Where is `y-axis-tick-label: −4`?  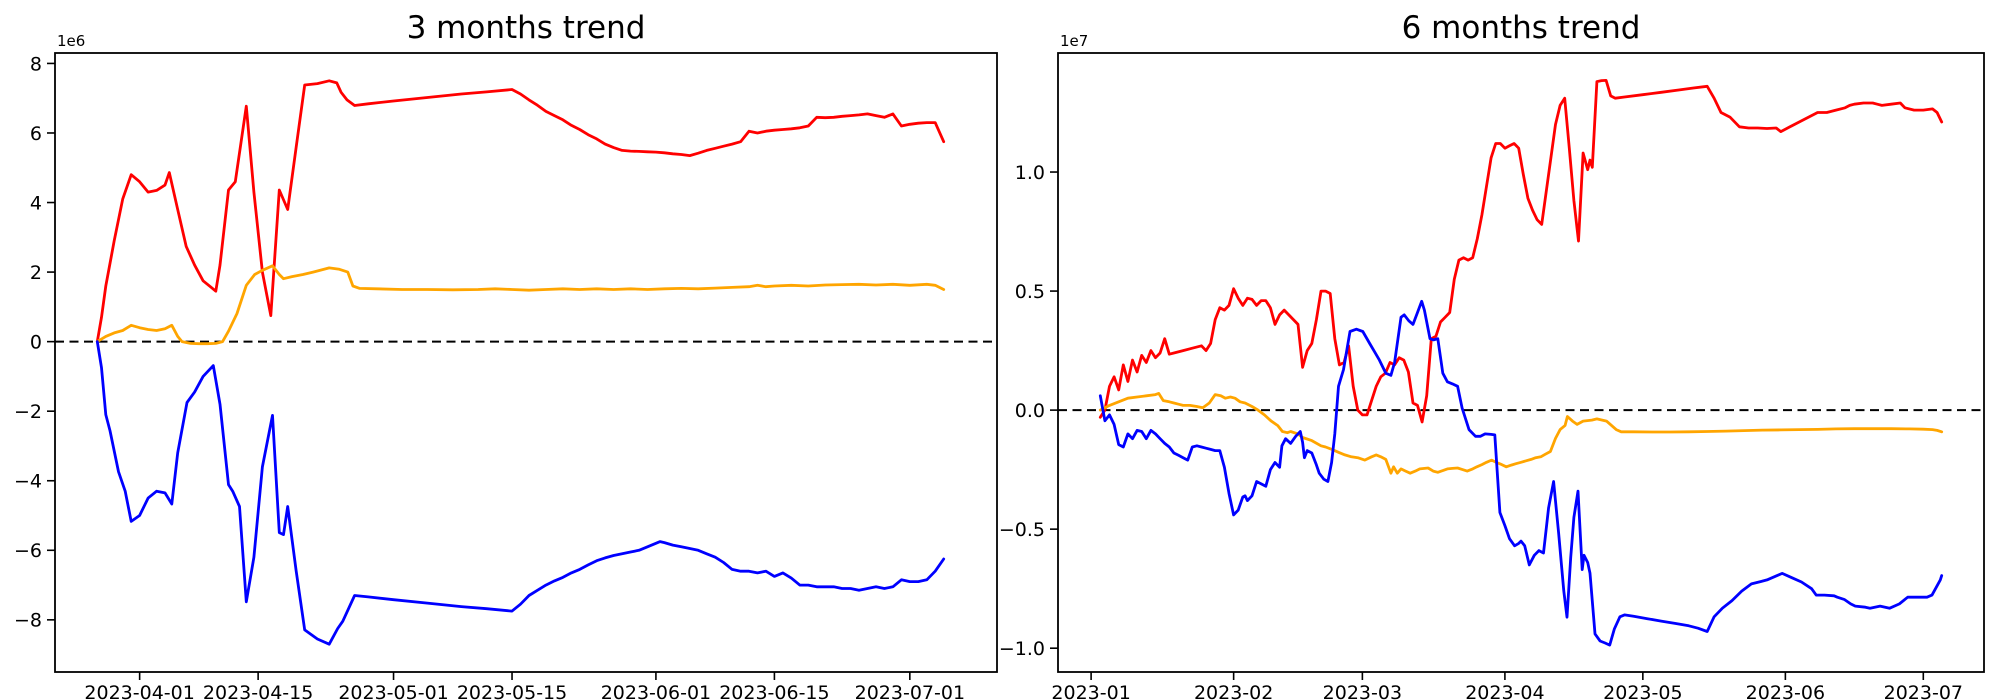 y-axis-tick-label: −4 is located at coordinates (28, 482).